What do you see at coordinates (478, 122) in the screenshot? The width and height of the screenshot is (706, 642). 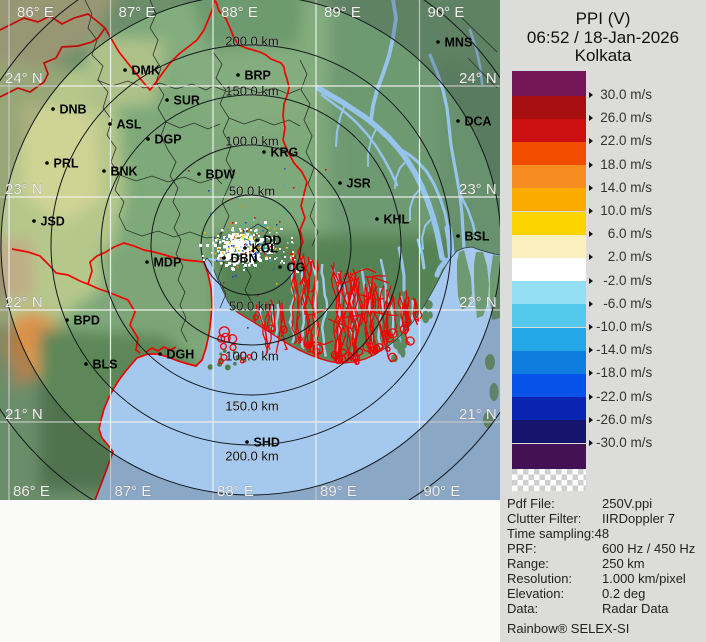 I see `svg-text: DCA` at bounding box center [478, 122].